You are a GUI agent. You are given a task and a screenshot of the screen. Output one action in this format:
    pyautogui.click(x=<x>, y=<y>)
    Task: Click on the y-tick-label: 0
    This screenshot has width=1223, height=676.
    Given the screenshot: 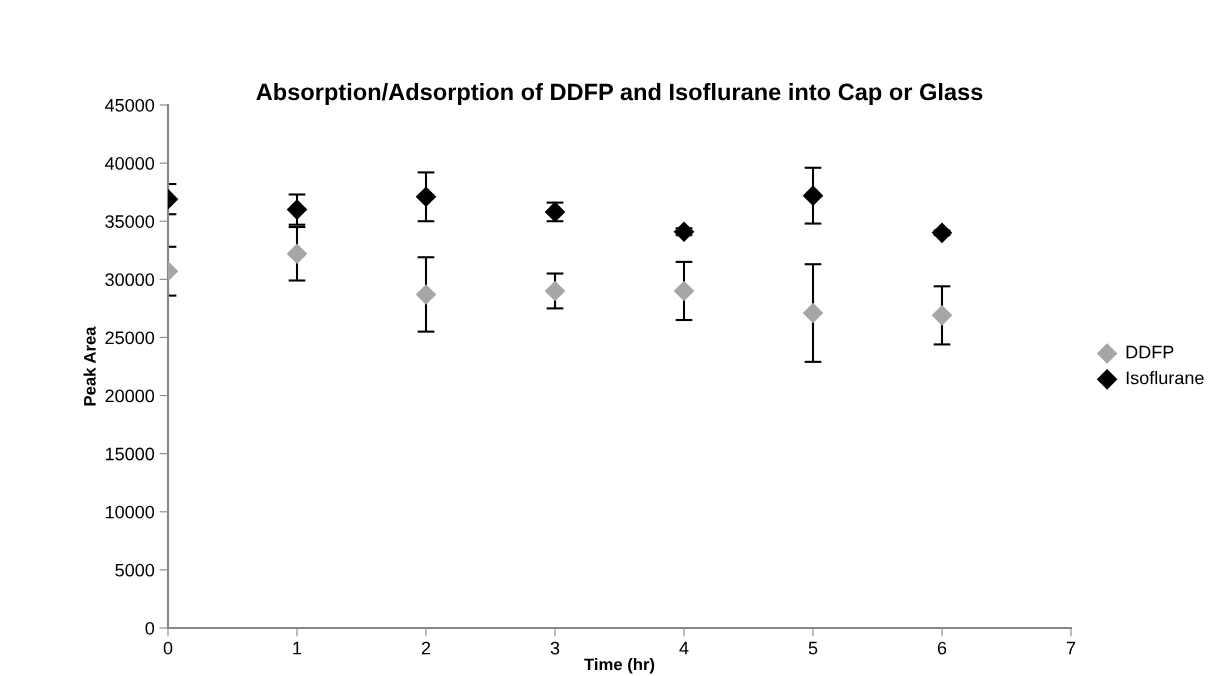 What is the action you would take?
    pyautogui.click(x=150, y=628)
    